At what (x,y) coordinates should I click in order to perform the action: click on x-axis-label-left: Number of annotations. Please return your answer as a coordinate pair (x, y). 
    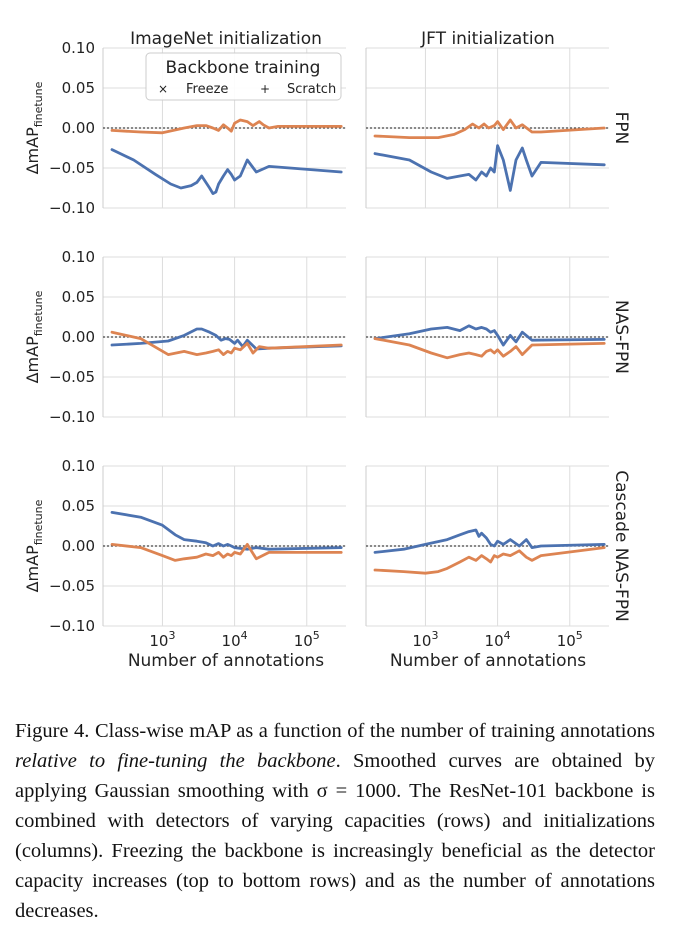
    Looking at the image, I should click on (226, 661).